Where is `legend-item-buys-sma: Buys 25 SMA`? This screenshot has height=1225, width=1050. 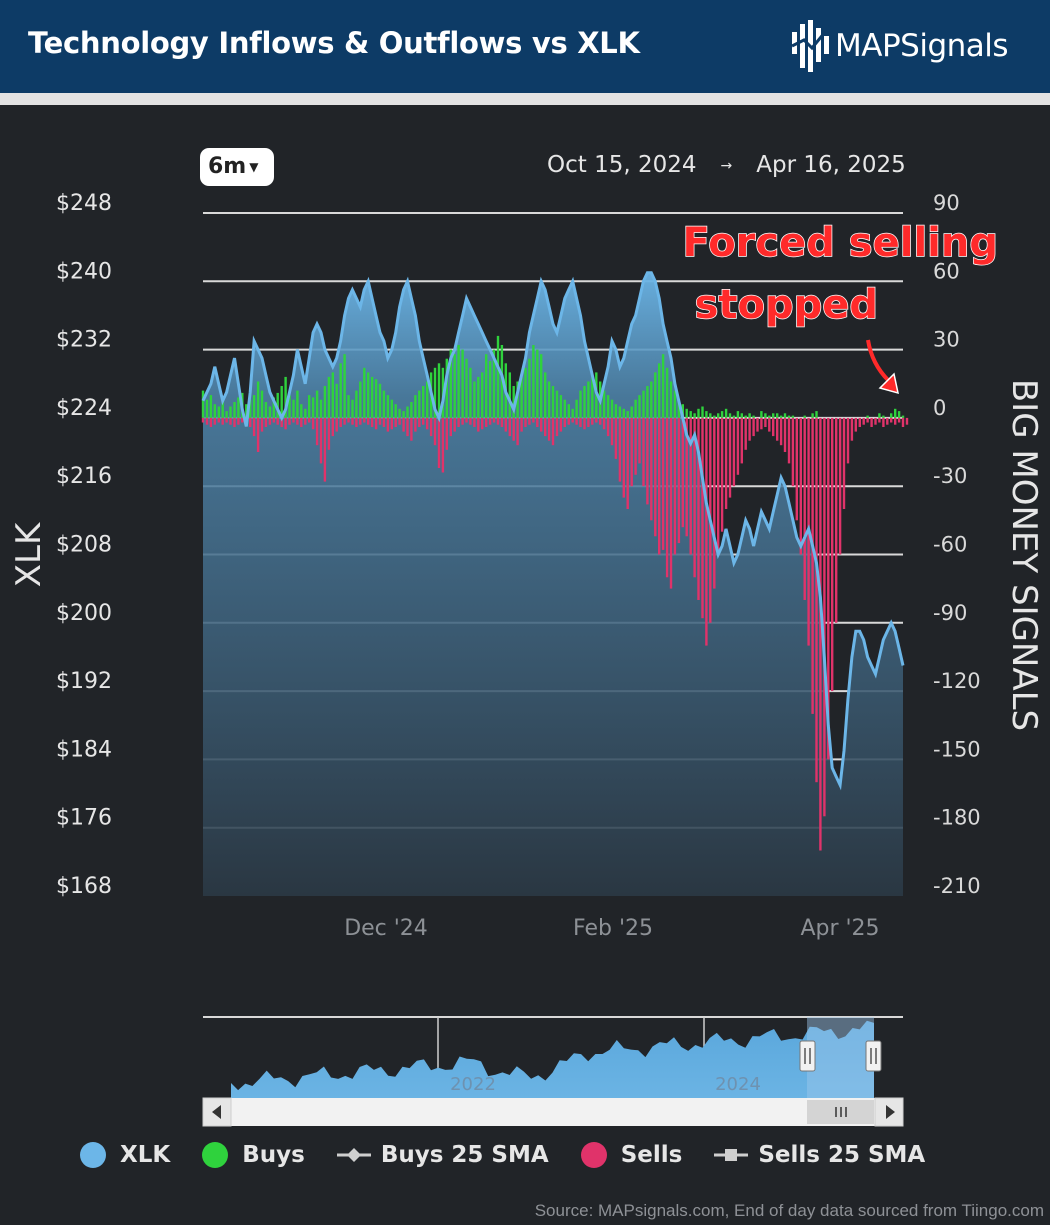 legend-item-buys-sma: Buys 25 SMA is located at coordinates (442, 1155).